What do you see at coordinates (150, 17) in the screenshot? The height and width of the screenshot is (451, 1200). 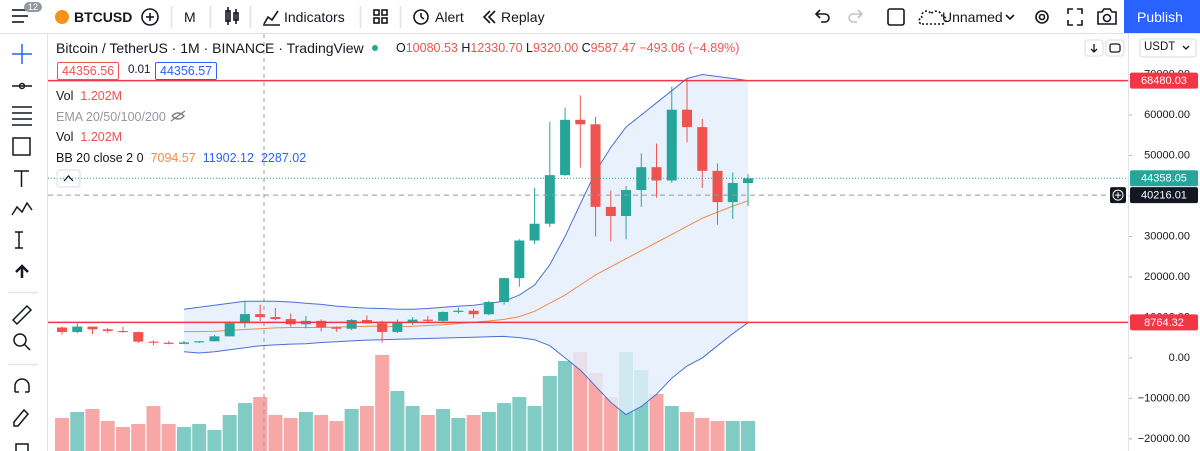 I see `compare-icon` at bounding box center [150, 17].